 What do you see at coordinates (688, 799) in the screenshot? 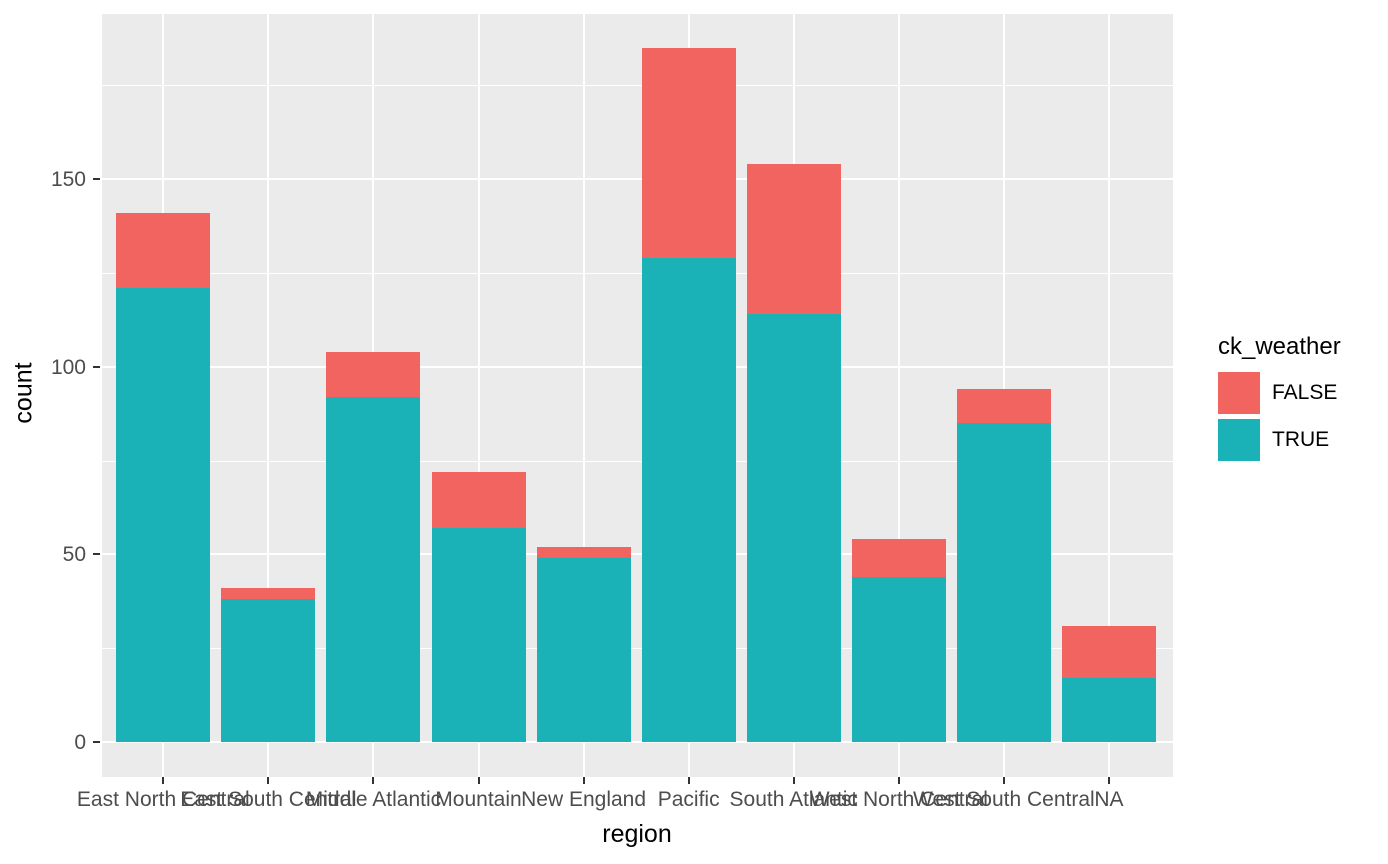
I see `x-tick-label: Pacific` at bounding box center [688, 799].